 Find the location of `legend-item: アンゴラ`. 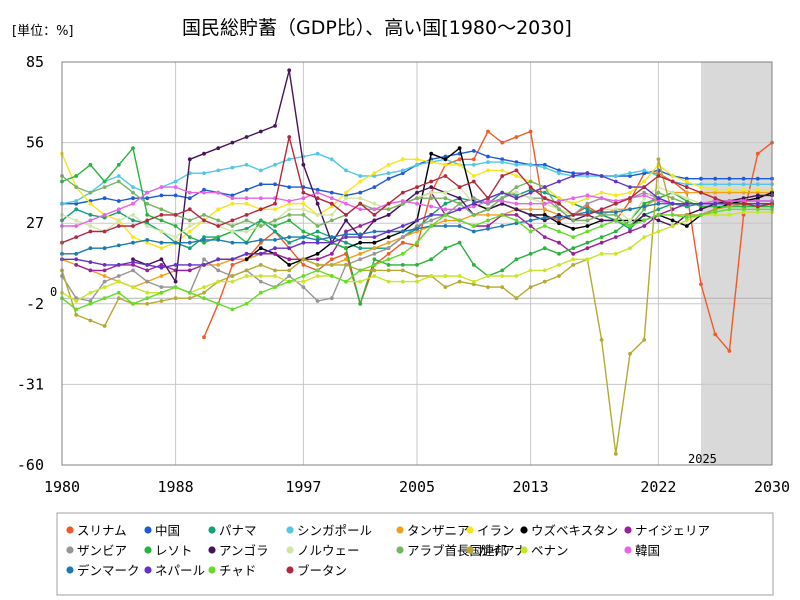

legend-item: アンゴラ is located at coordinates (238, 550).